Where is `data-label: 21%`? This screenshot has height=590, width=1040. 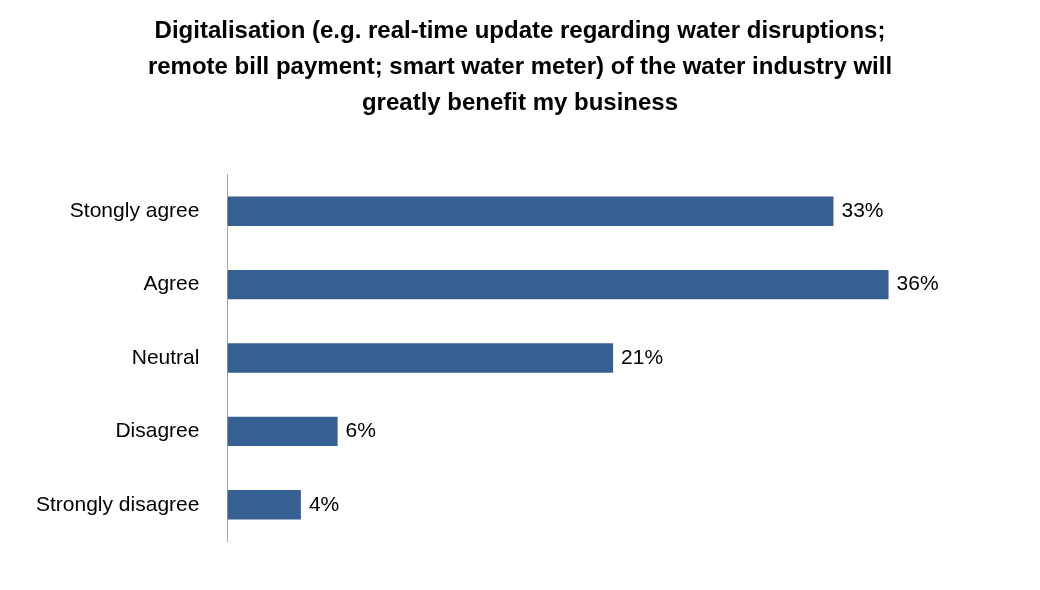 data-label: 21% is located at coordinates (642, 356).